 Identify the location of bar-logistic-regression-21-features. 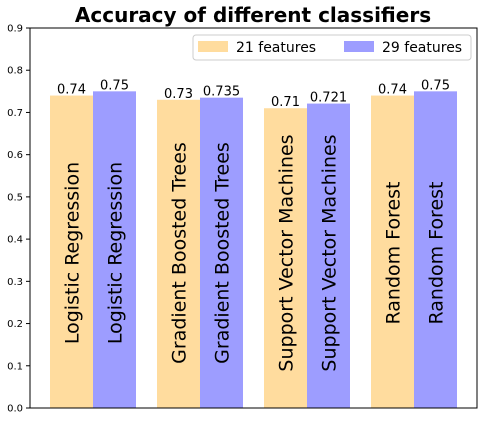
(71, 252).